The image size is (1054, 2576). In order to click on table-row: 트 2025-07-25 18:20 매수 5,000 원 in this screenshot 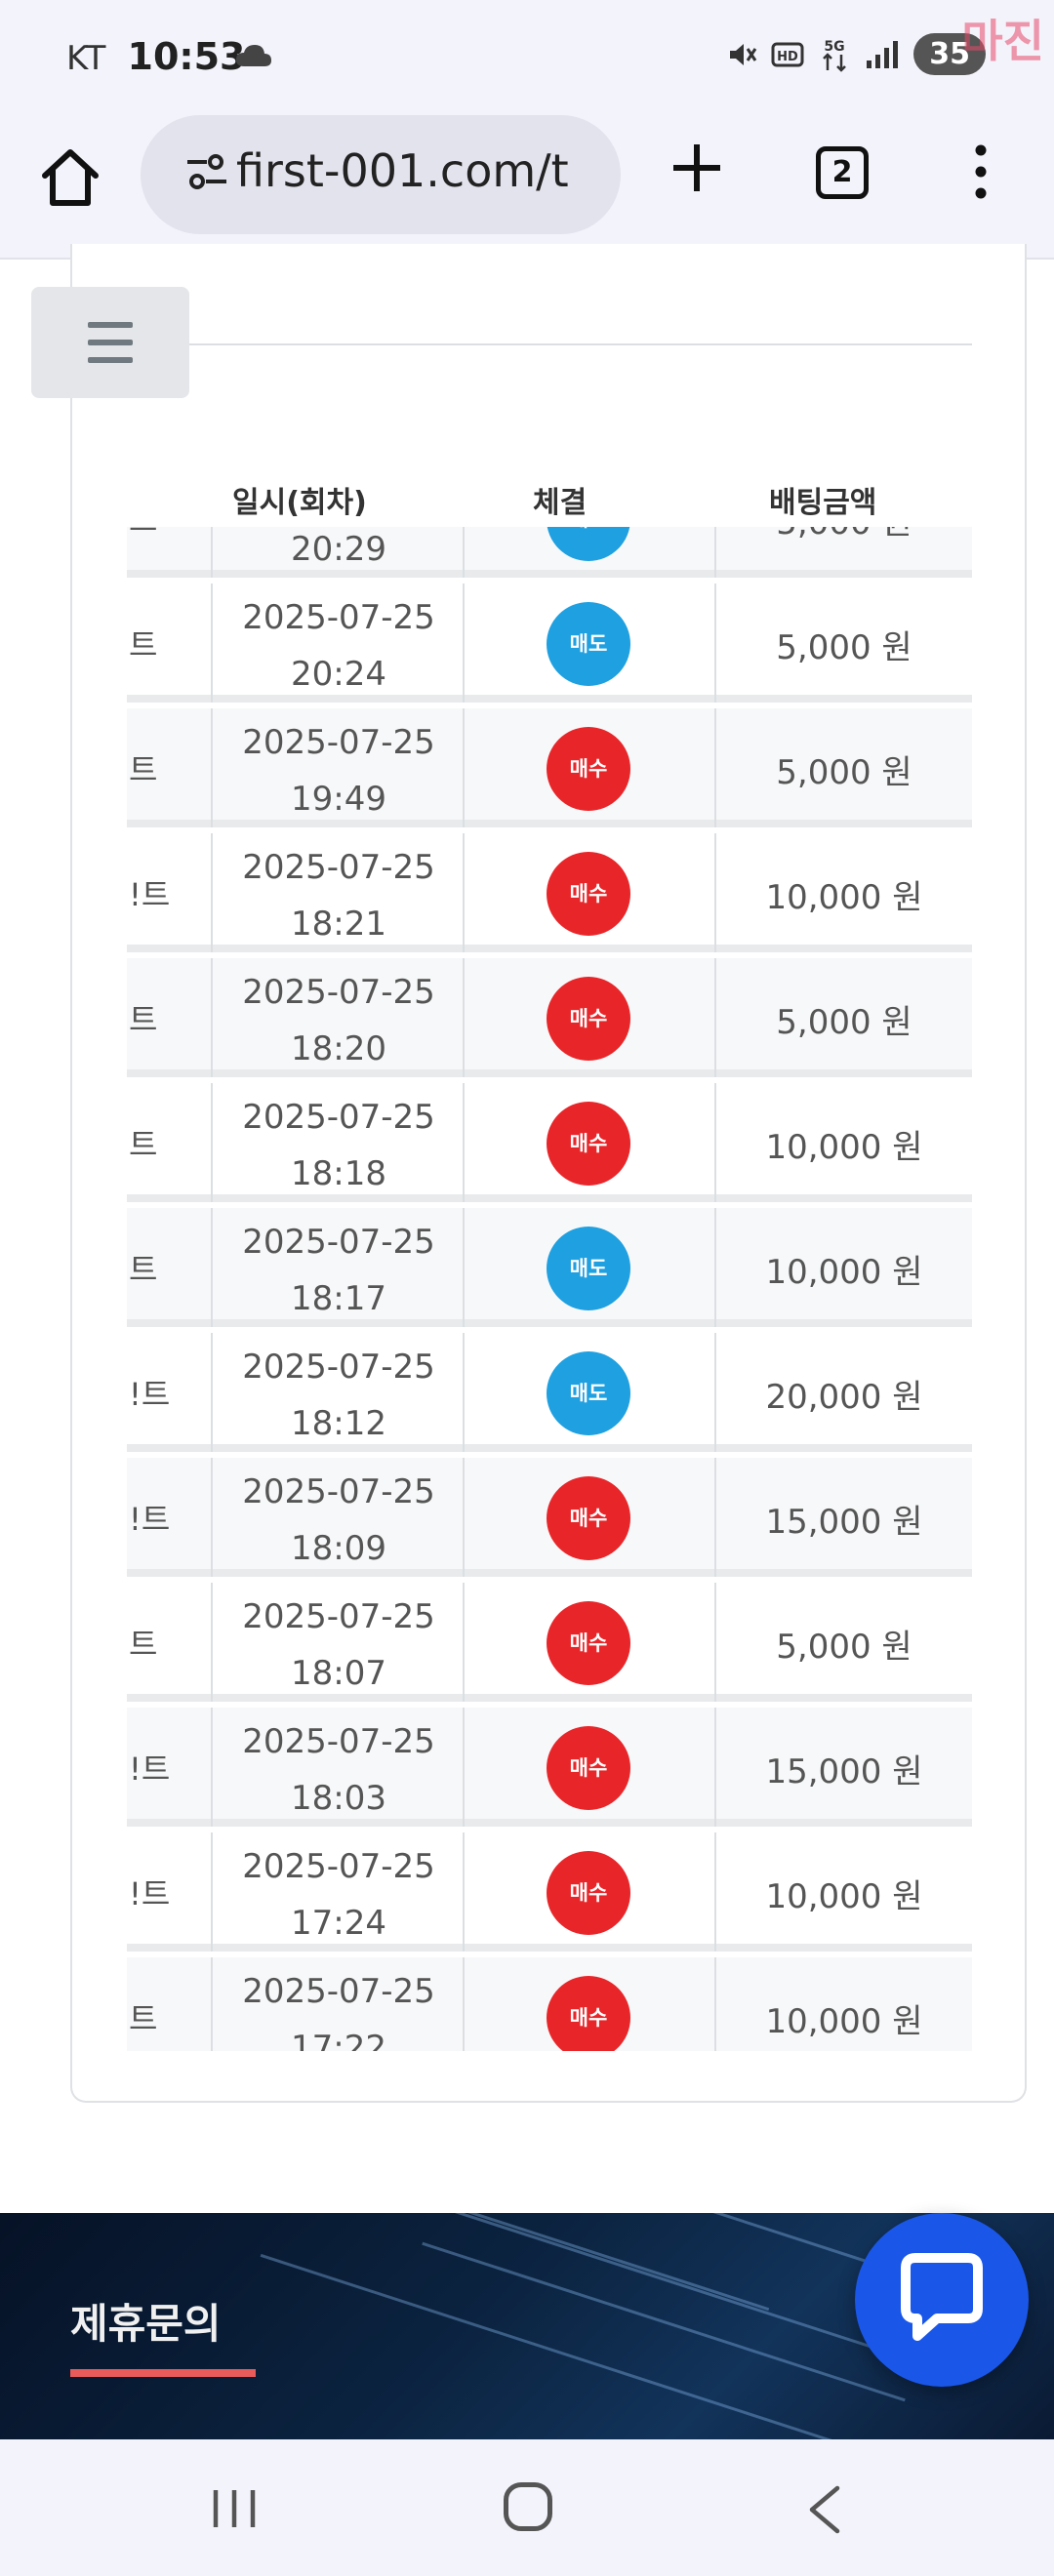, I will do `click(549, 1017)`.